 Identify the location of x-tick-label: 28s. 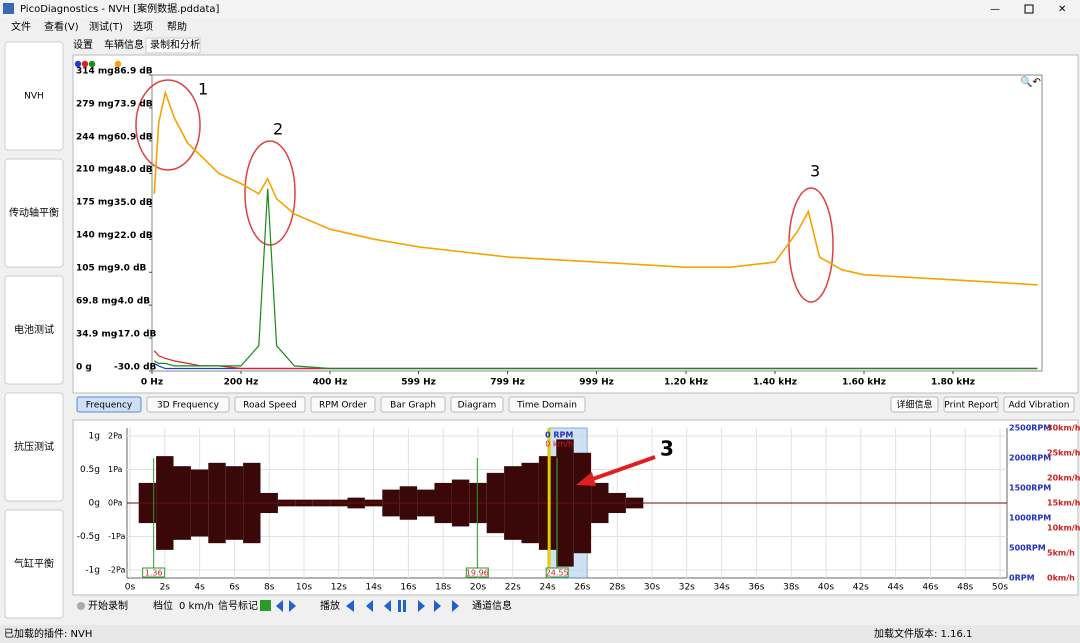
(617, 588).